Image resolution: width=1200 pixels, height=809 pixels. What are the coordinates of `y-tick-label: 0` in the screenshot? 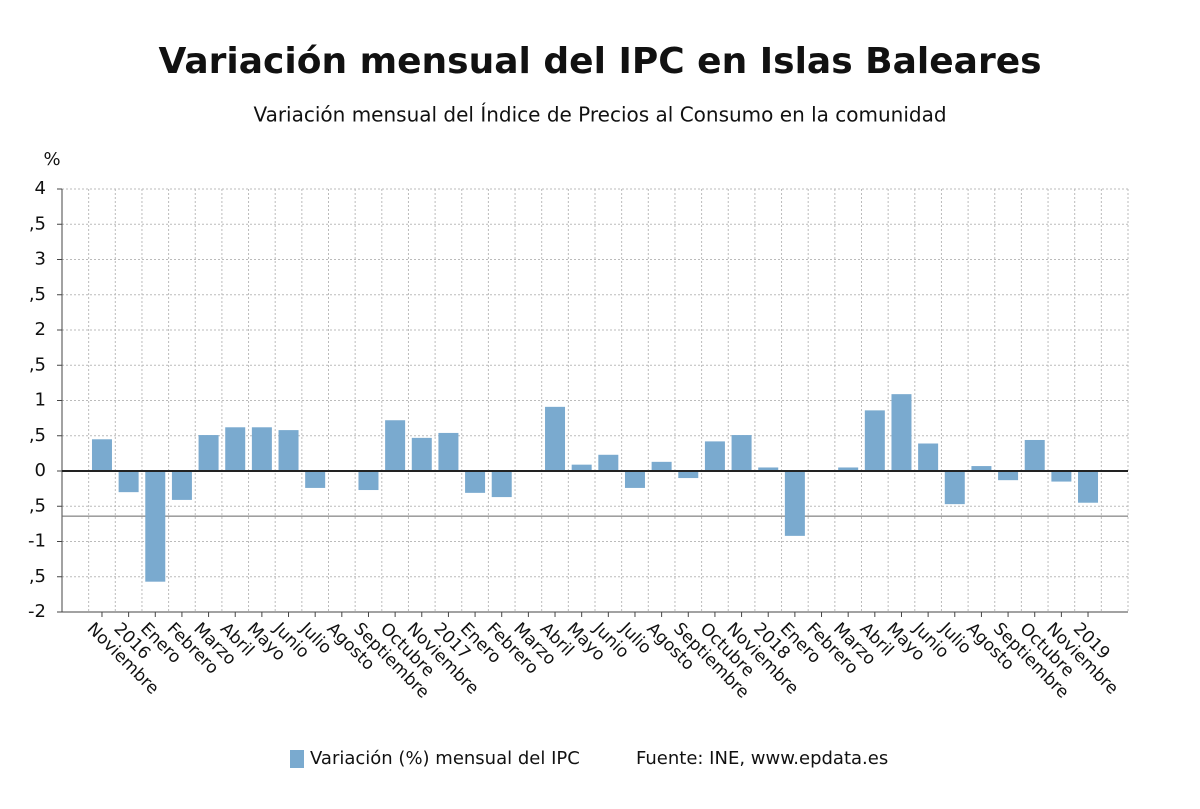 It's located at (40, 470).